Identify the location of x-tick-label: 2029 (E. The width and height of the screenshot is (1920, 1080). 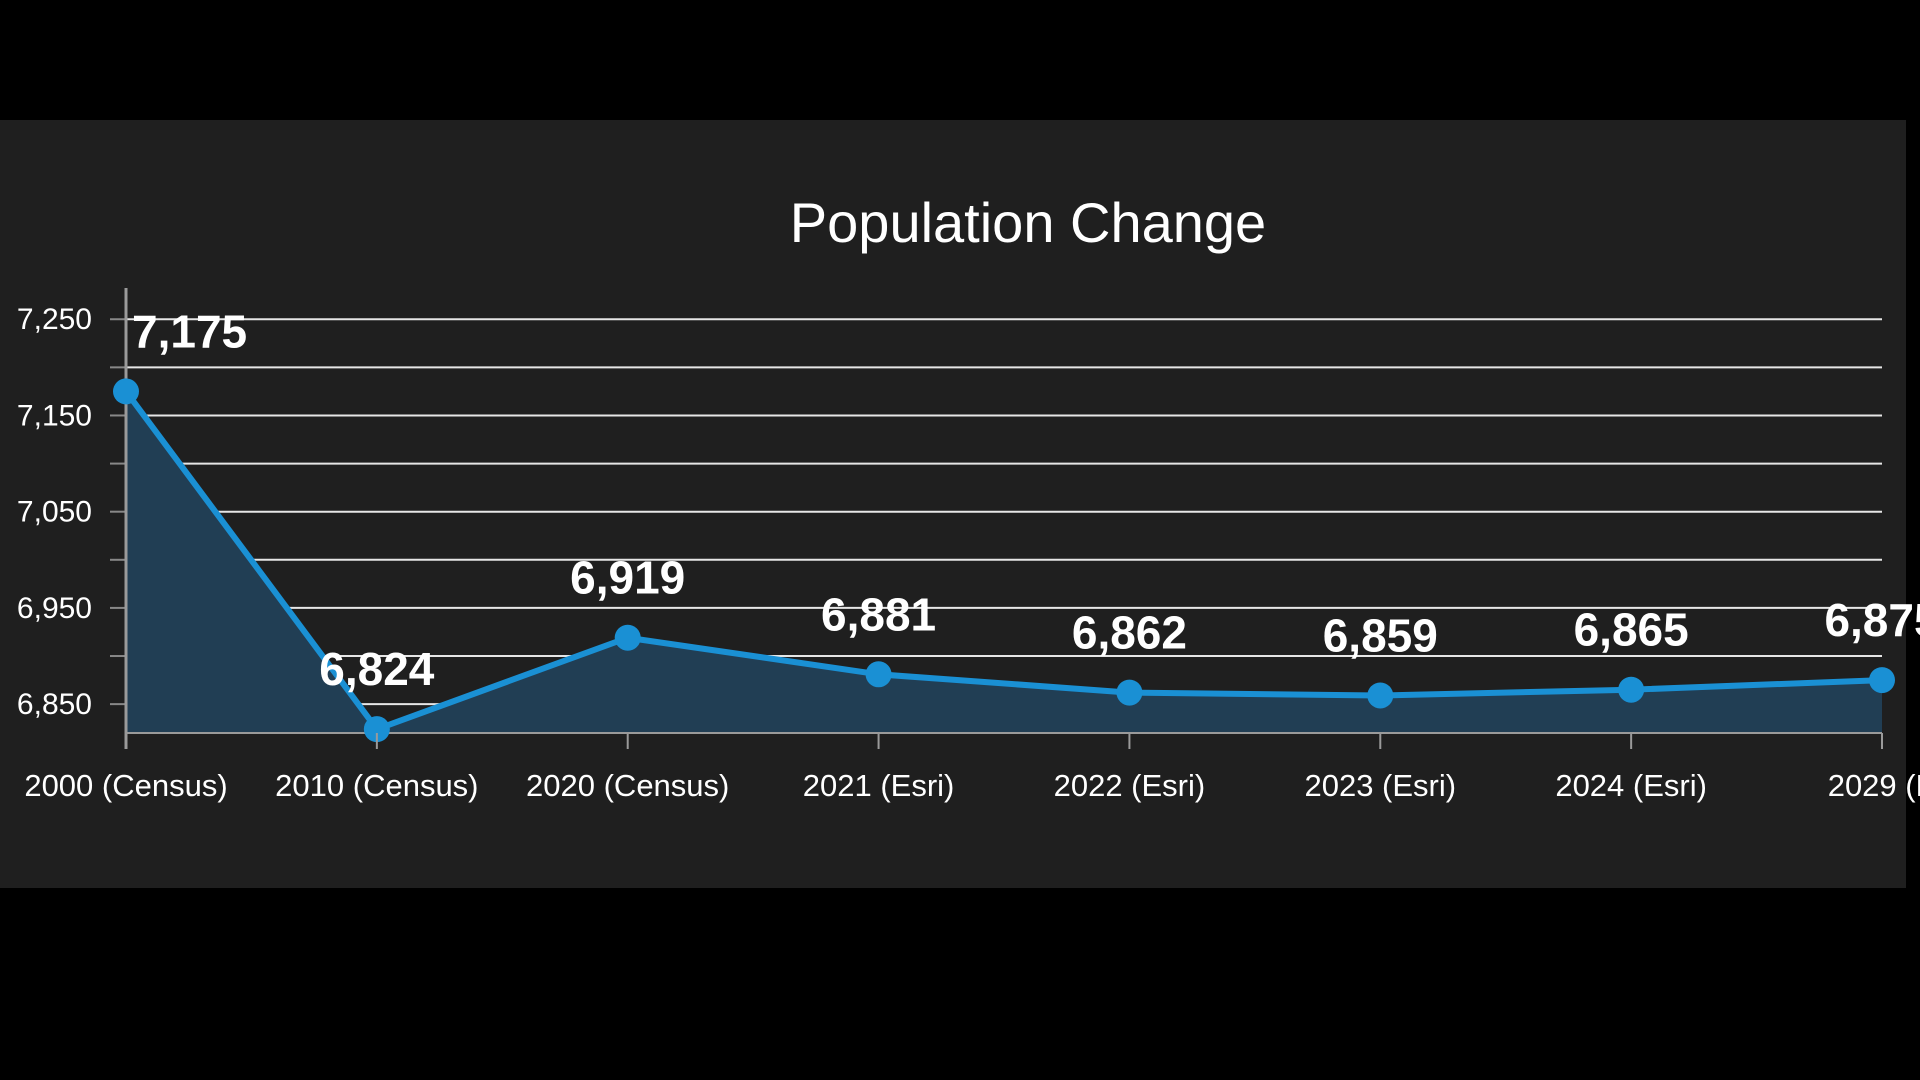
(1874, 785).